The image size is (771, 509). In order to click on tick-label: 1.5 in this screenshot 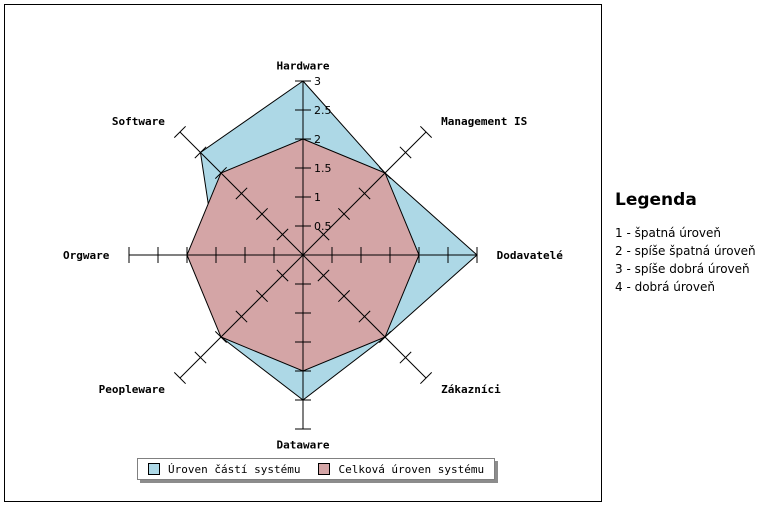, I will do `click(323, 168)`.